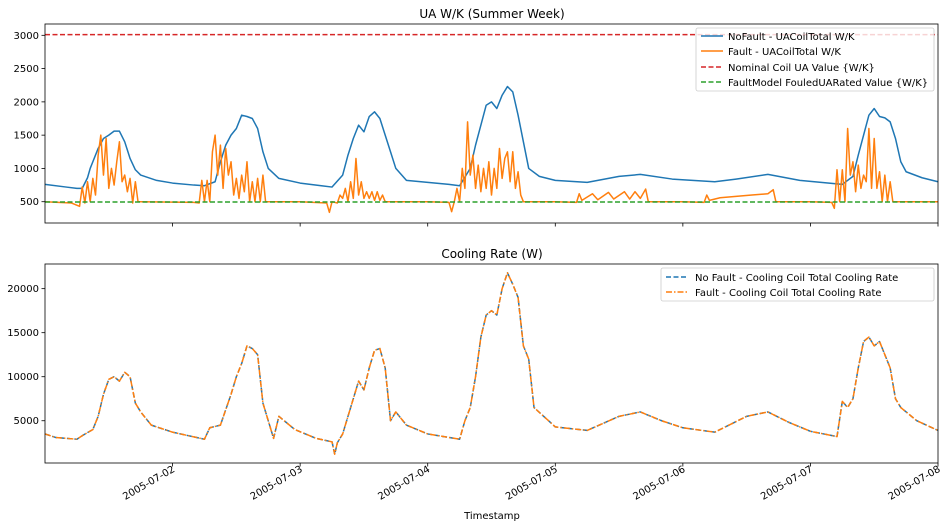 This screenshot has height=529, width=945. Describe the element at coordinates (26, 102) in the screenshot. I see `ua-ytick-label: 2000` at that location.